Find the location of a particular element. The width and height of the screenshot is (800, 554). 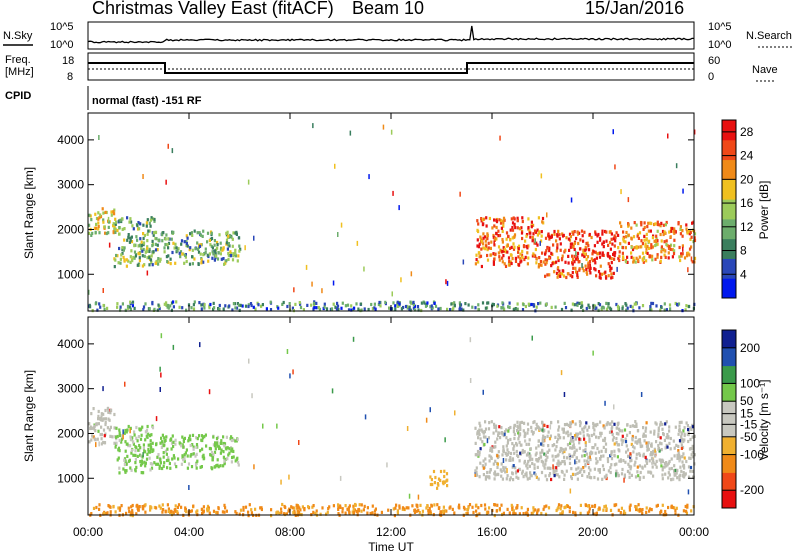

beam-label: Beam 10 is located at coordinates (388, 9).